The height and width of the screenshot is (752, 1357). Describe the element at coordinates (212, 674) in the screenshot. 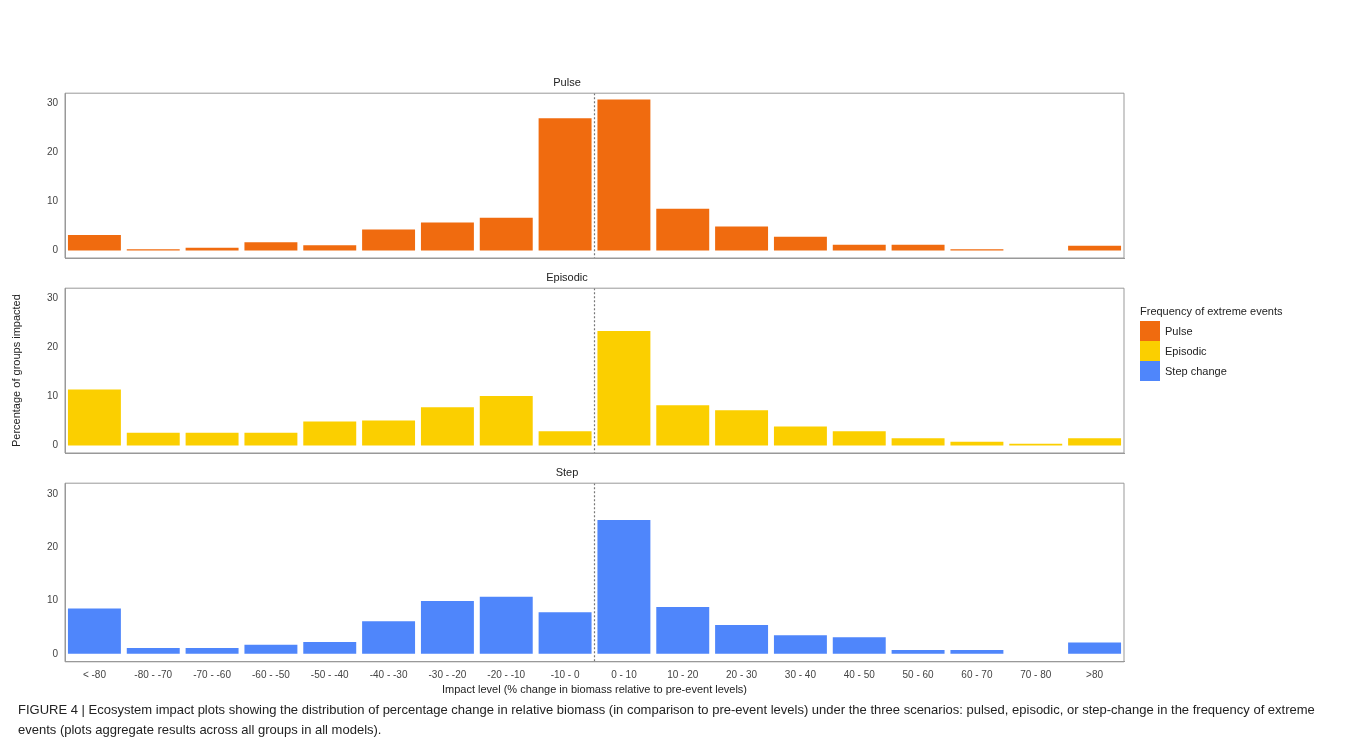

I see `x-tick-label: -70 - -60` at that location.